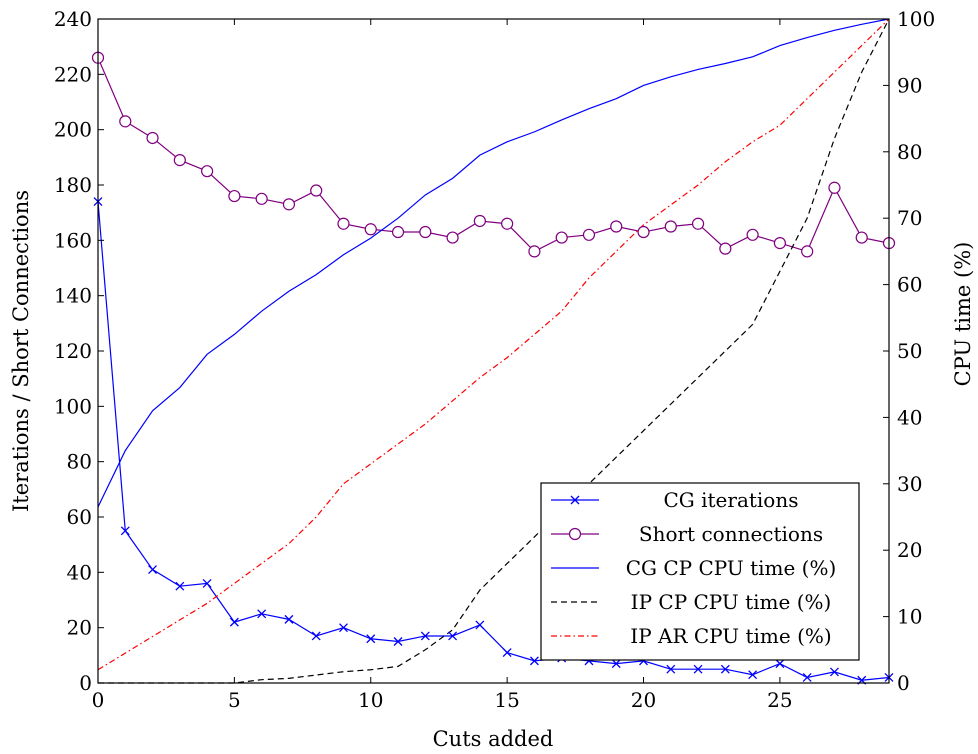 This screenshot has height=754, width=978. What do you see at coordinates (73, 296) in the screenshot?
I see `y-left-tick-label: 140` at bounding box center [73, 296].